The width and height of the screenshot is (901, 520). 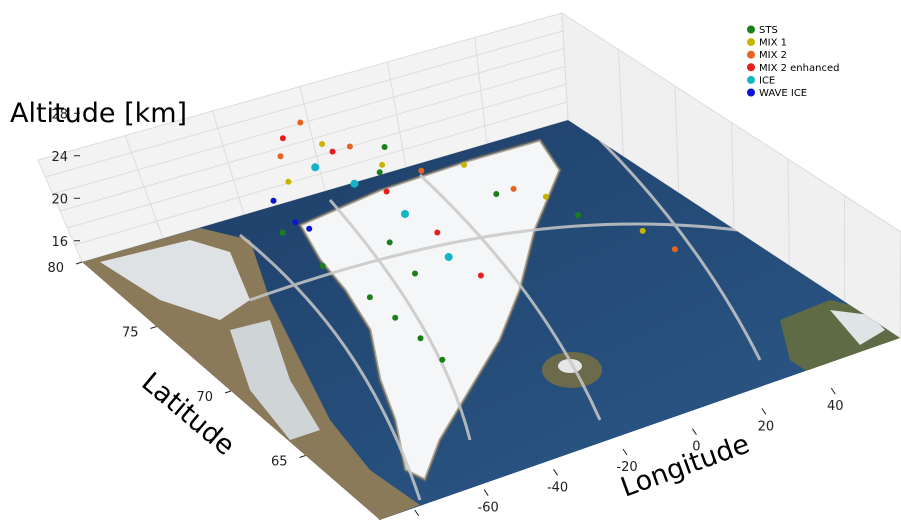 What do you see at coordinates (766, 426) in the screenshot?
I see `lon-tick-label: 20` at bounding box center [766, 426].